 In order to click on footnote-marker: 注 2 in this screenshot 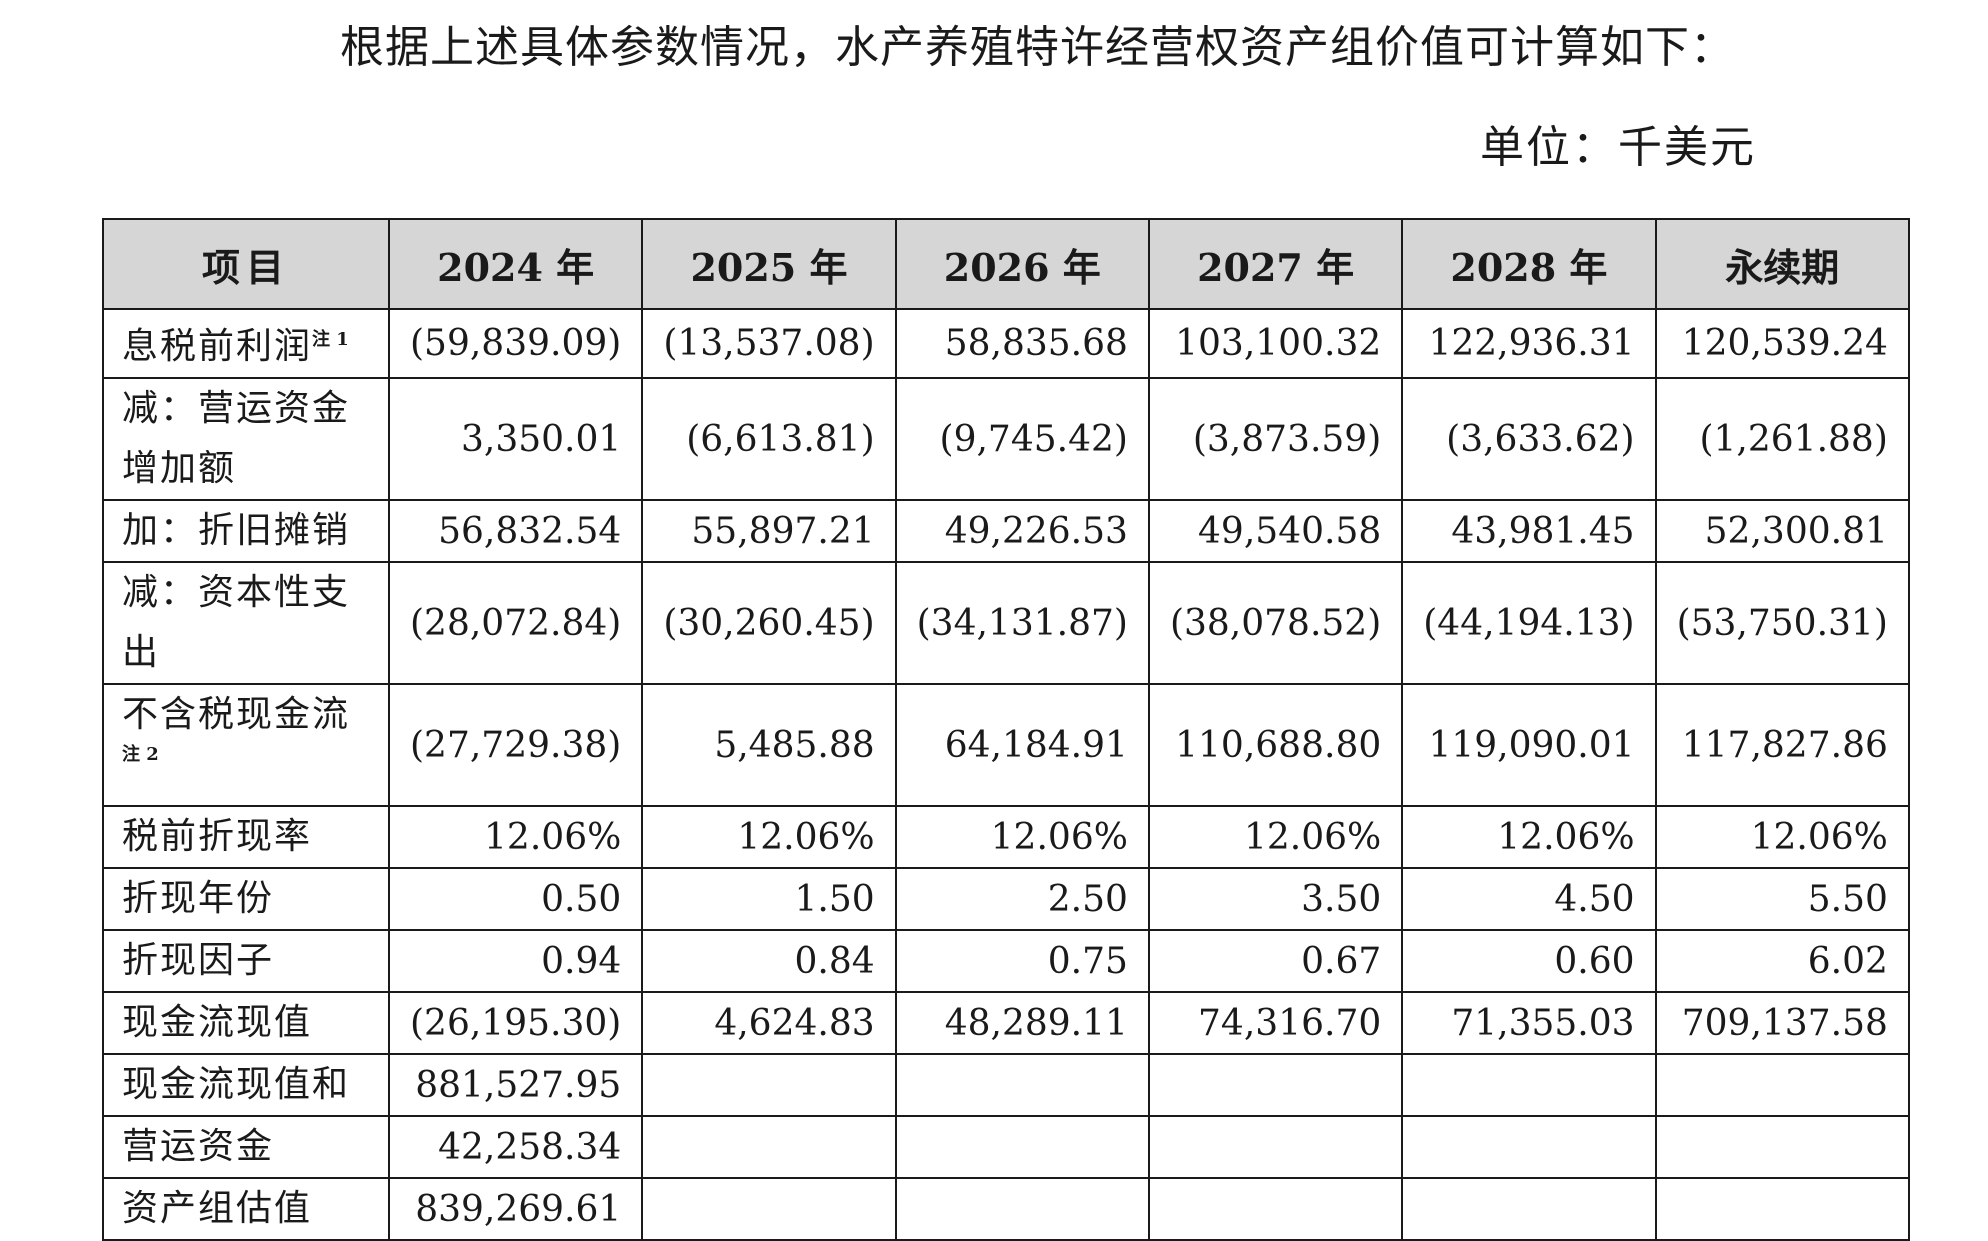, I will do `click(140, 754)`.